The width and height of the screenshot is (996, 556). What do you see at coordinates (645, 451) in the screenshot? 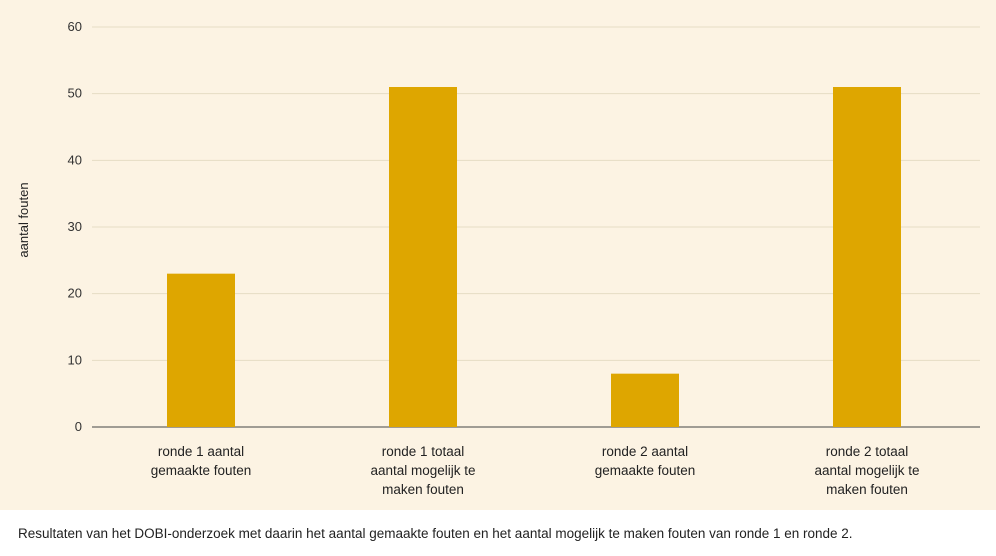
I see `x-category-label-line: ronde 2 aantal` at bounding box center [645, 451].